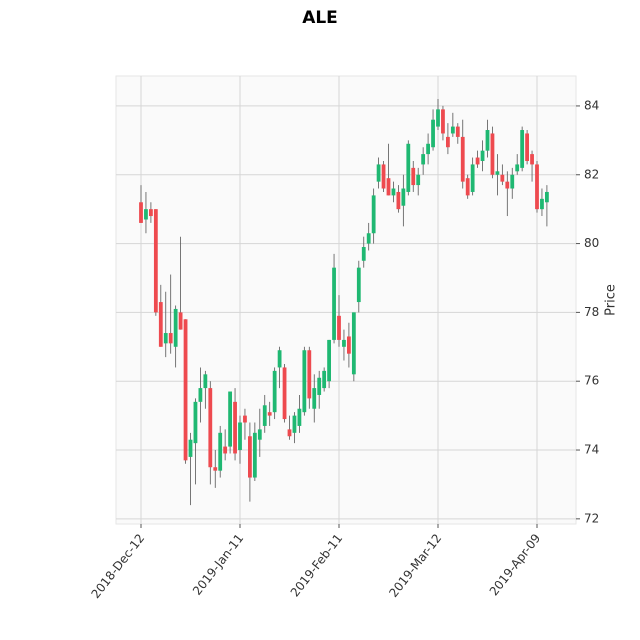  I want to click on x-tick-label: 2019-Apr-09, so click(515, 564).